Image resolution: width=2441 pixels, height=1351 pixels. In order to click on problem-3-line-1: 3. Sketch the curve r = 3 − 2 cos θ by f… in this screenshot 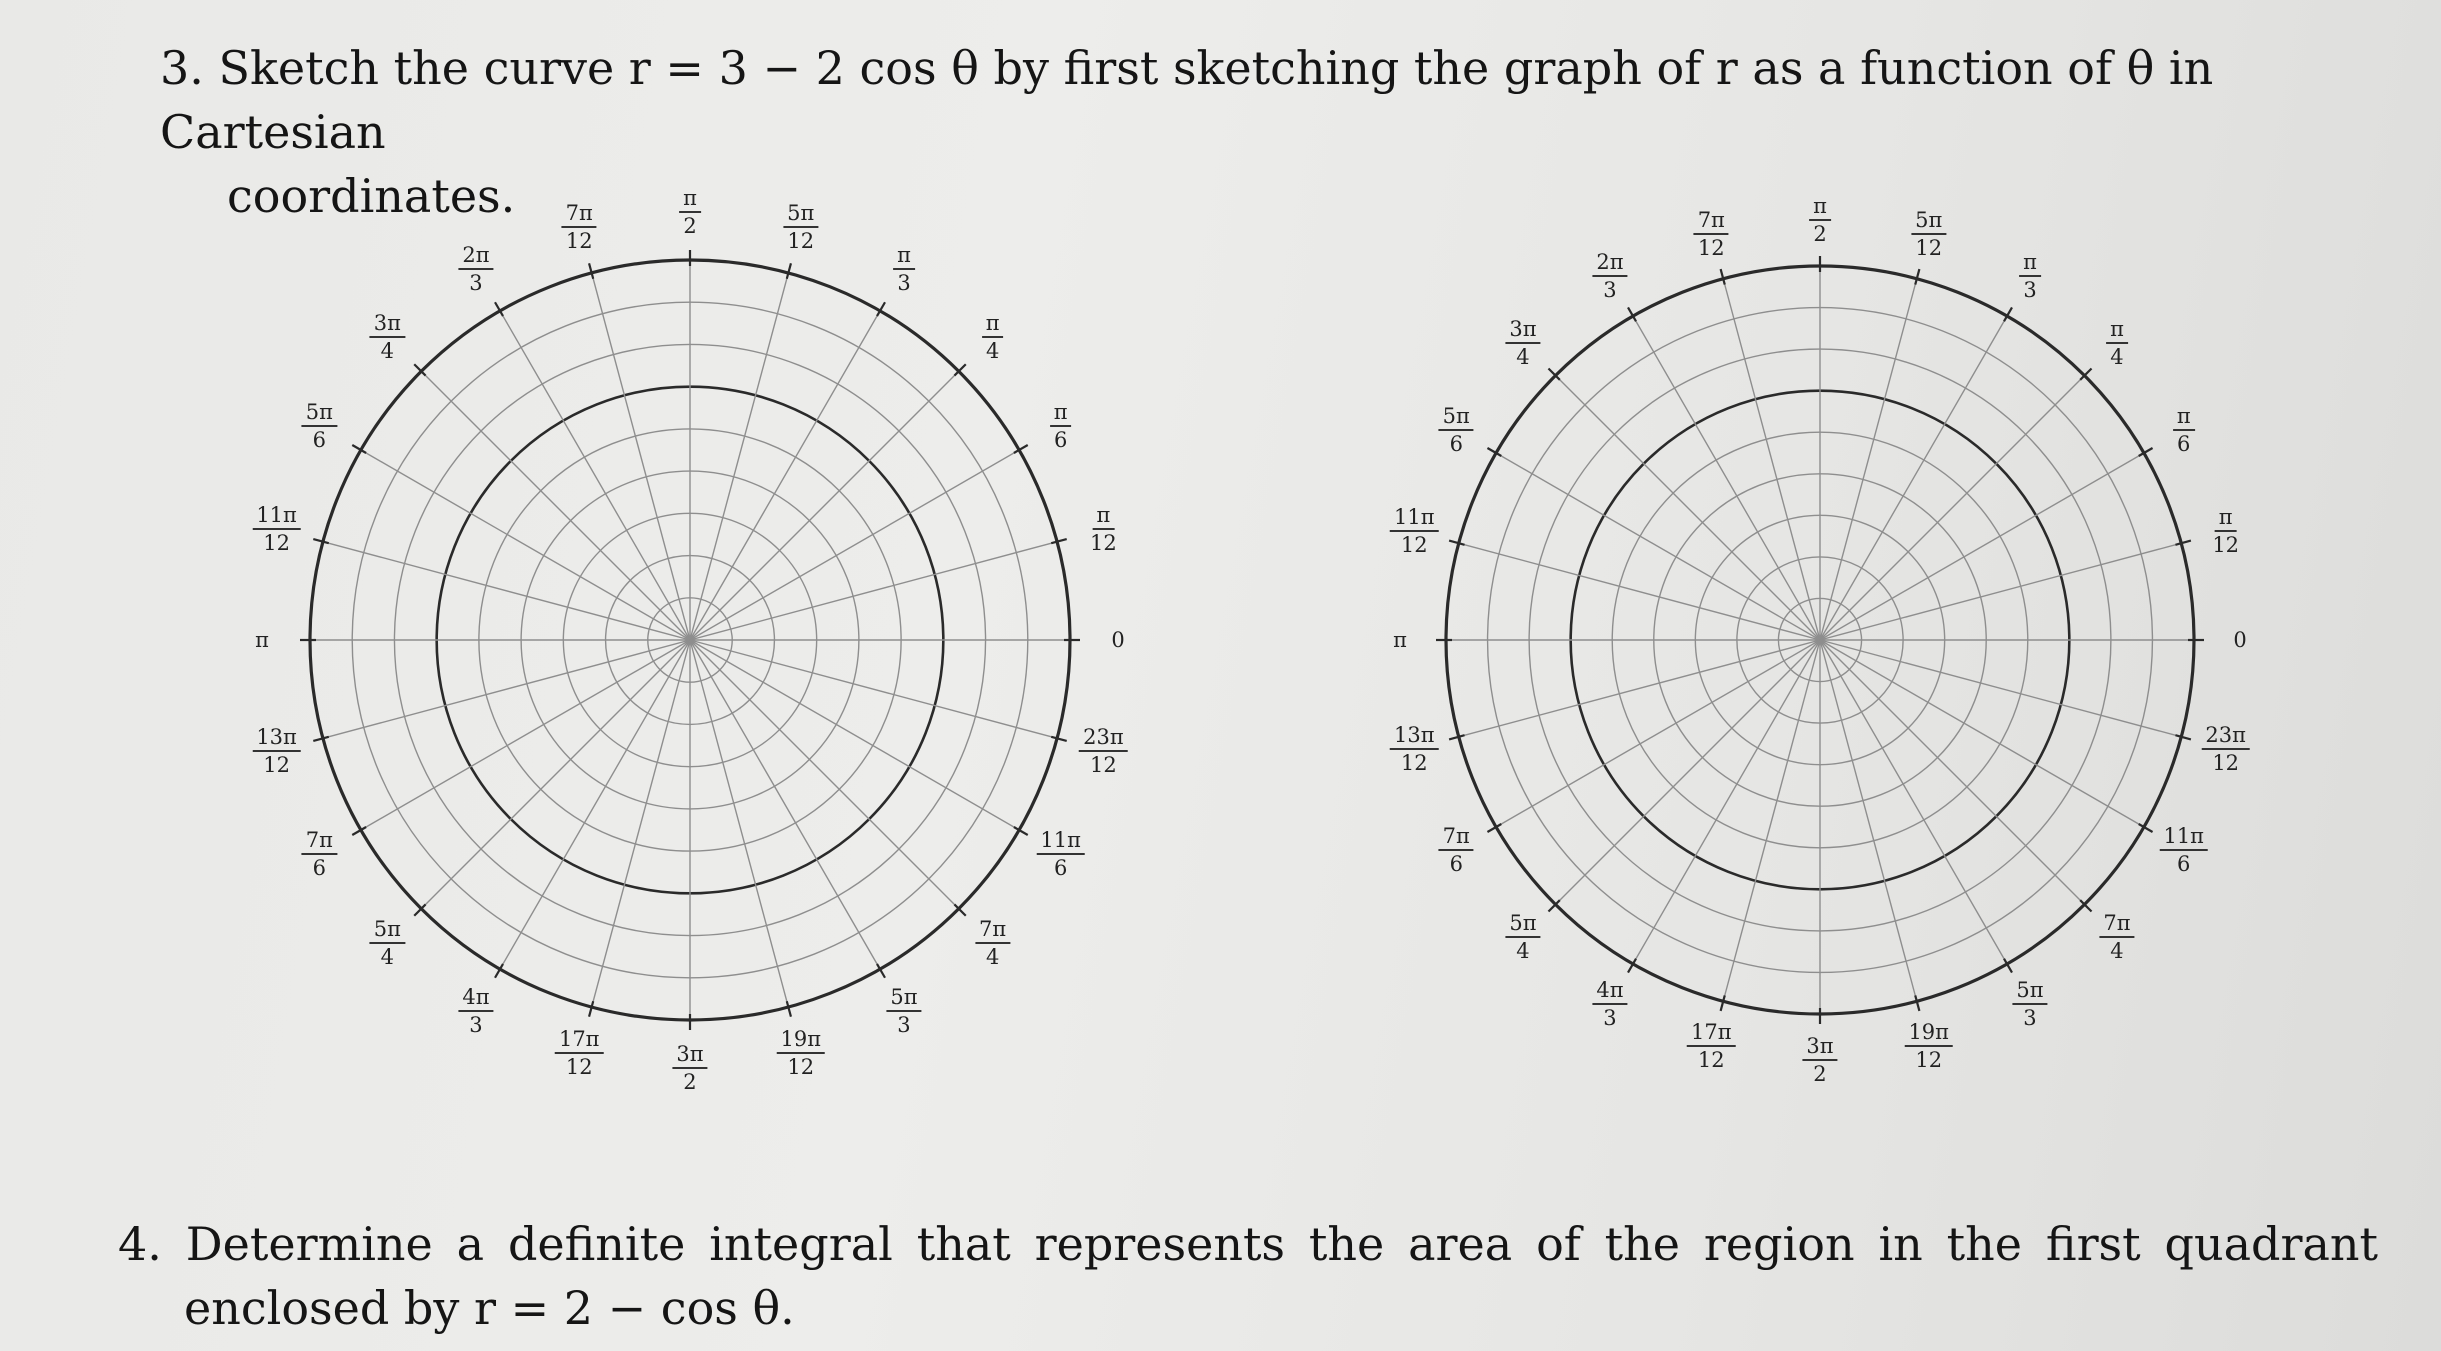, I will do `click(1260, 100)`.